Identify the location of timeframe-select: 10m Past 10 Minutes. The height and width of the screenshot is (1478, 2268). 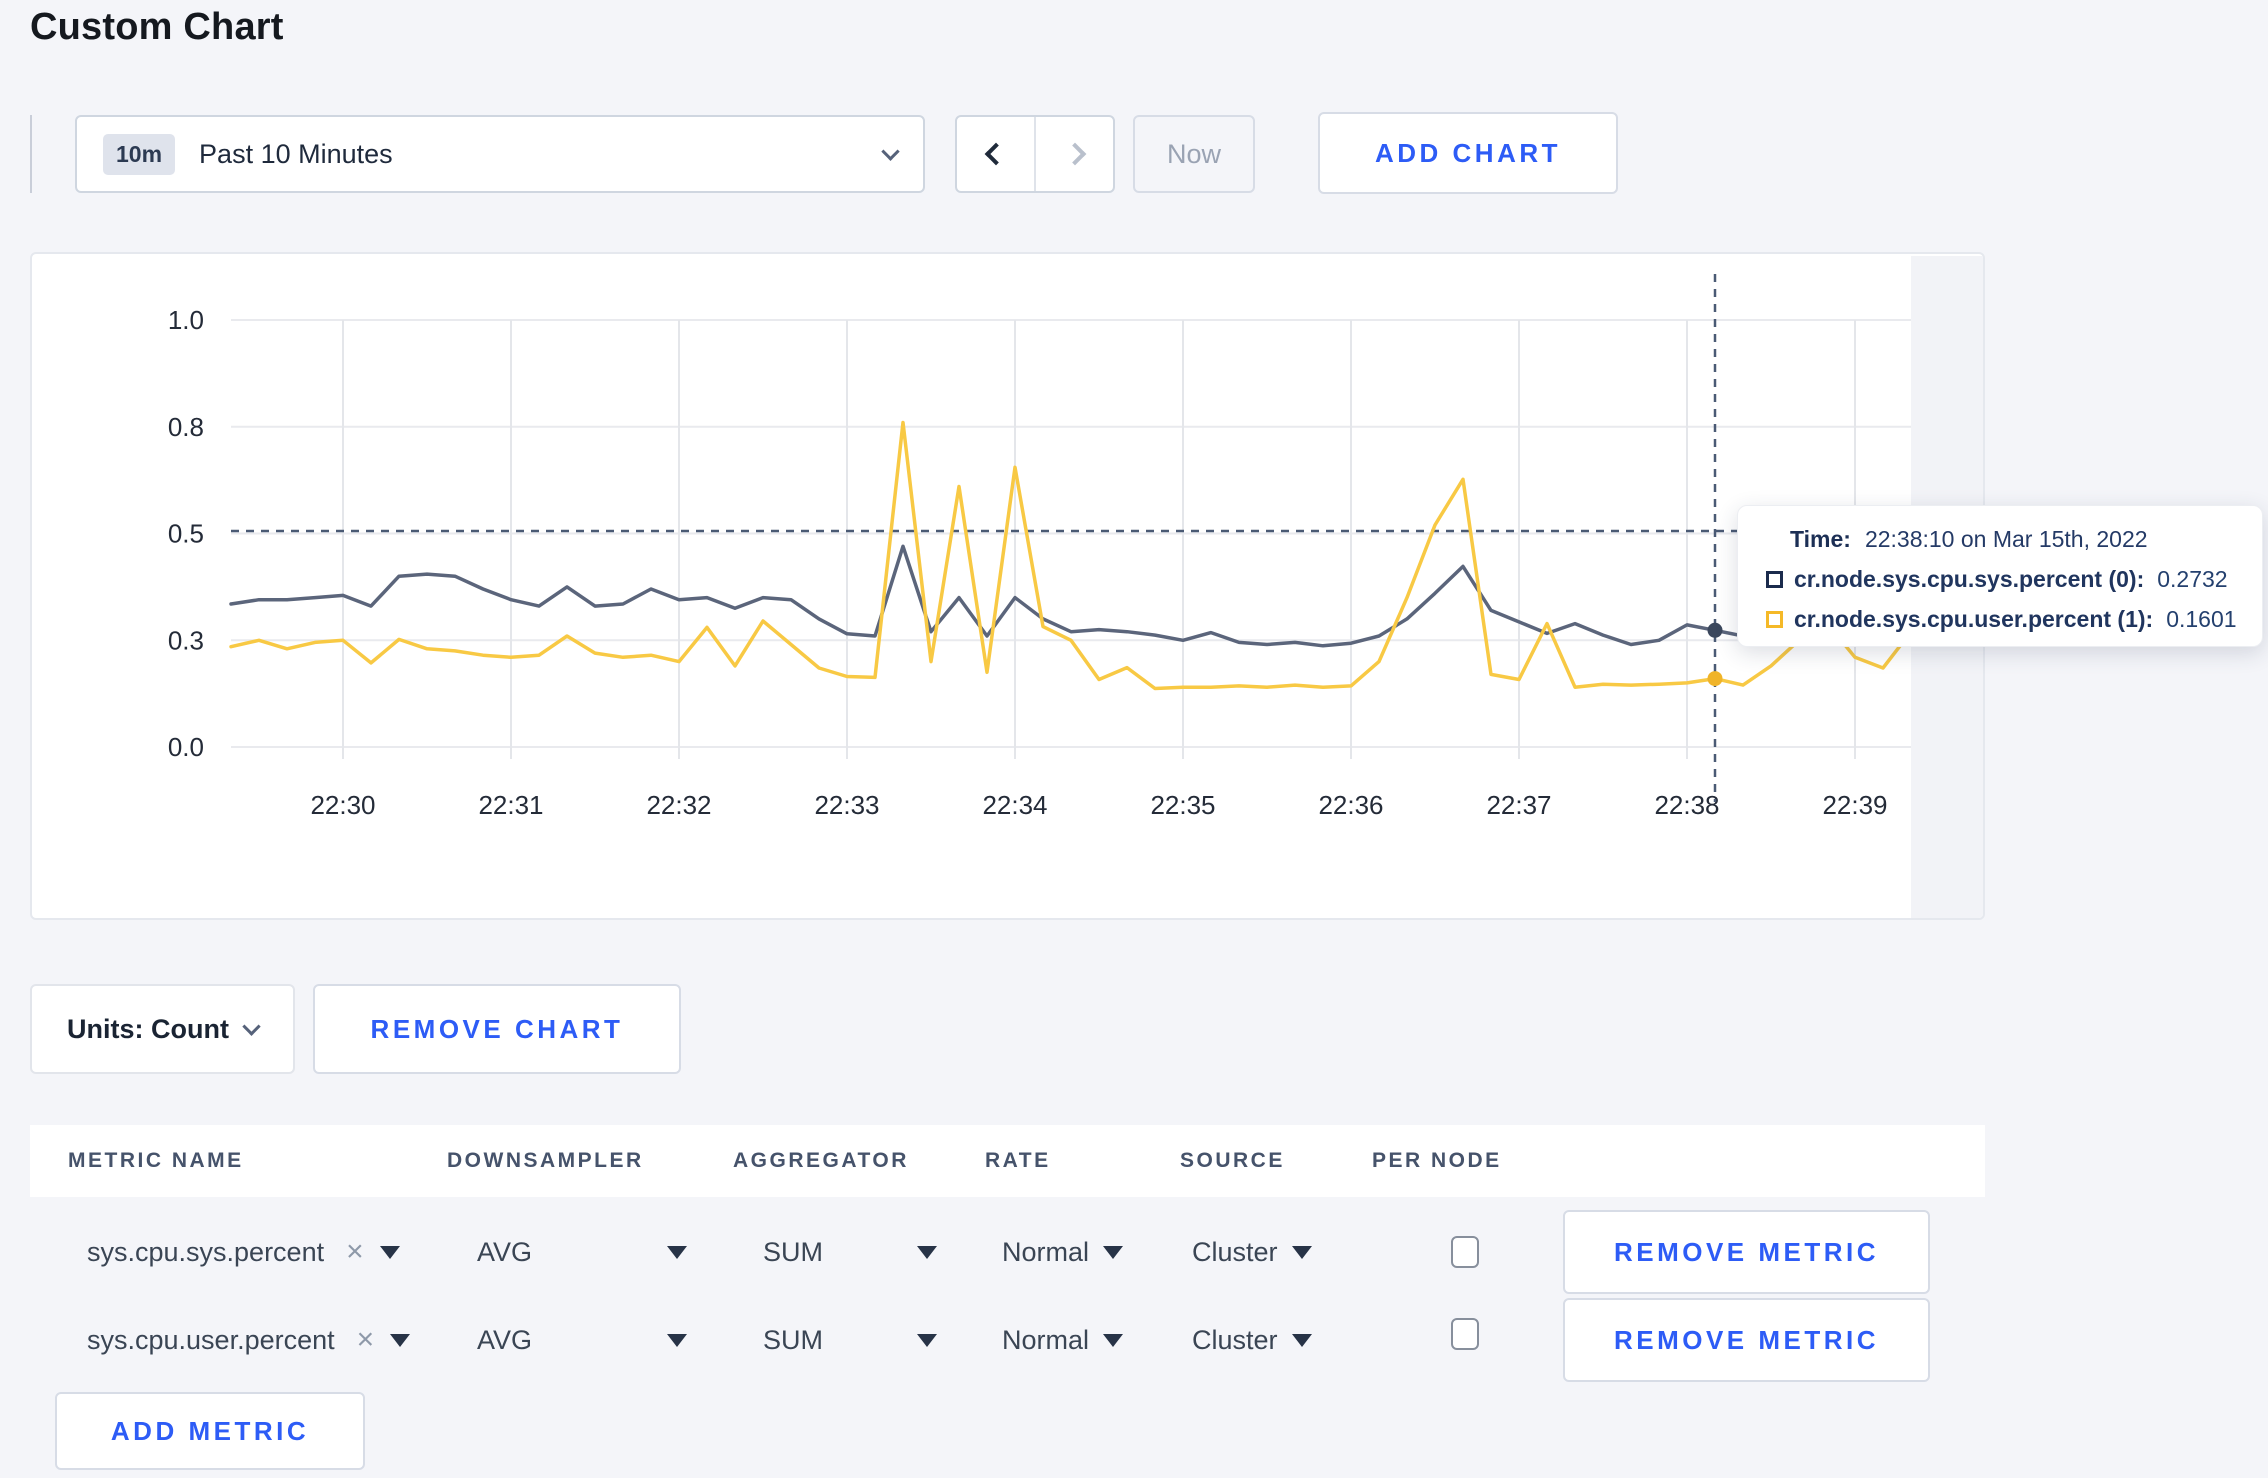
(500, 154).